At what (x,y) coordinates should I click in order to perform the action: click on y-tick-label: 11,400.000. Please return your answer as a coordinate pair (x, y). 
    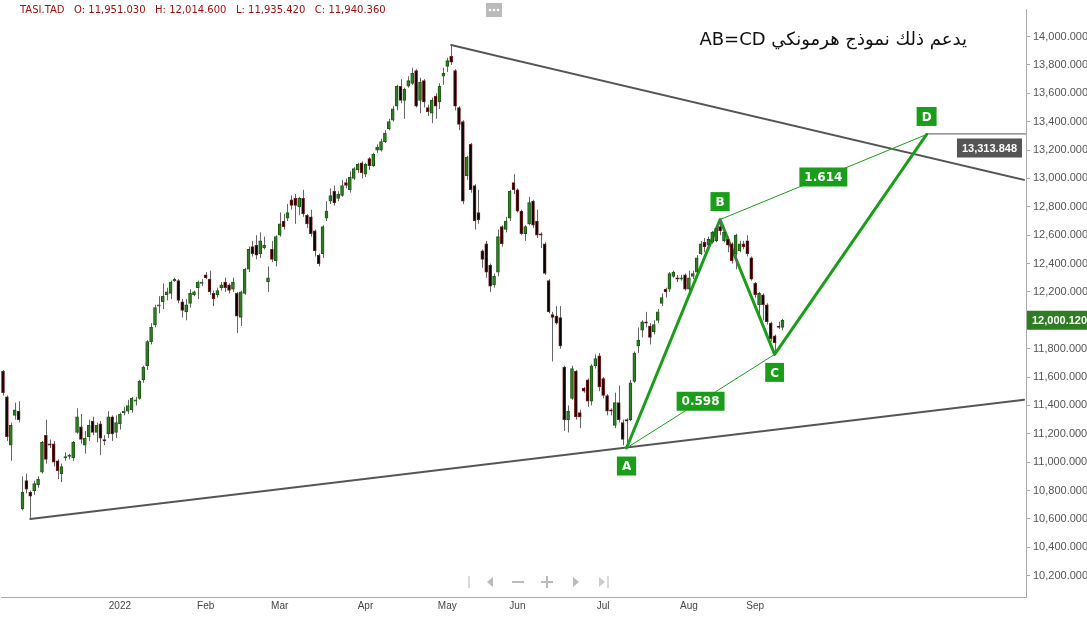
    Looking at the image, I should click on (1060, 404).